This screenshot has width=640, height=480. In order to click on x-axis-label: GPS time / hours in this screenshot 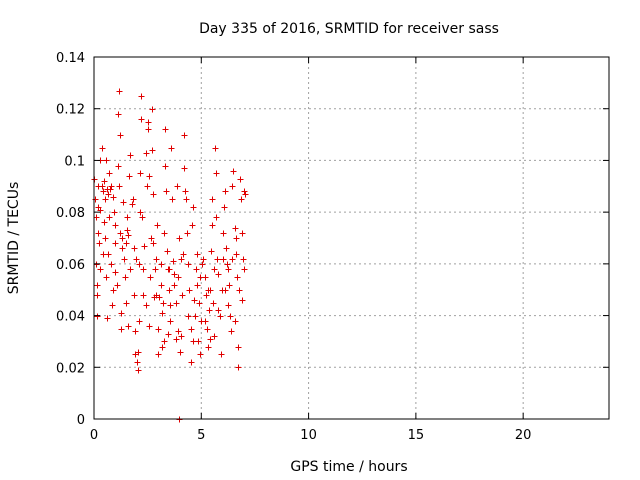, I will do `click(348, 467)`.